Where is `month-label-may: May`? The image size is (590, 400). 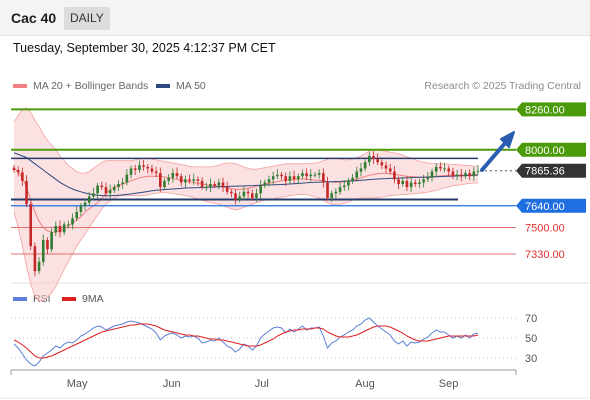
month-label-may: May is located at coordinates (77, 384).